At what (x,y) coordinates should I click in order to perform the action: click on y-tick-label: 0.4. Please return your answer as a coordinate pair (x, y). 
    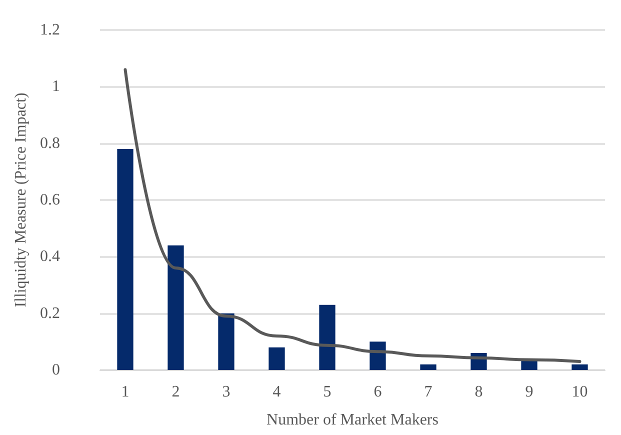
    Looking at the image, I should click on (50, 257).